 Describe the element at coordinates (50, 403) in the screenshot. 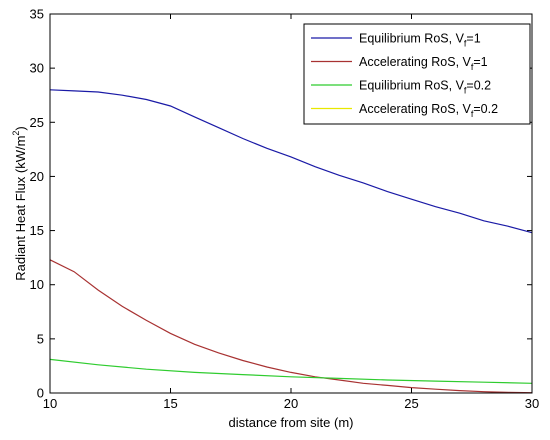

I see `x-tick-label: 10` at that location.